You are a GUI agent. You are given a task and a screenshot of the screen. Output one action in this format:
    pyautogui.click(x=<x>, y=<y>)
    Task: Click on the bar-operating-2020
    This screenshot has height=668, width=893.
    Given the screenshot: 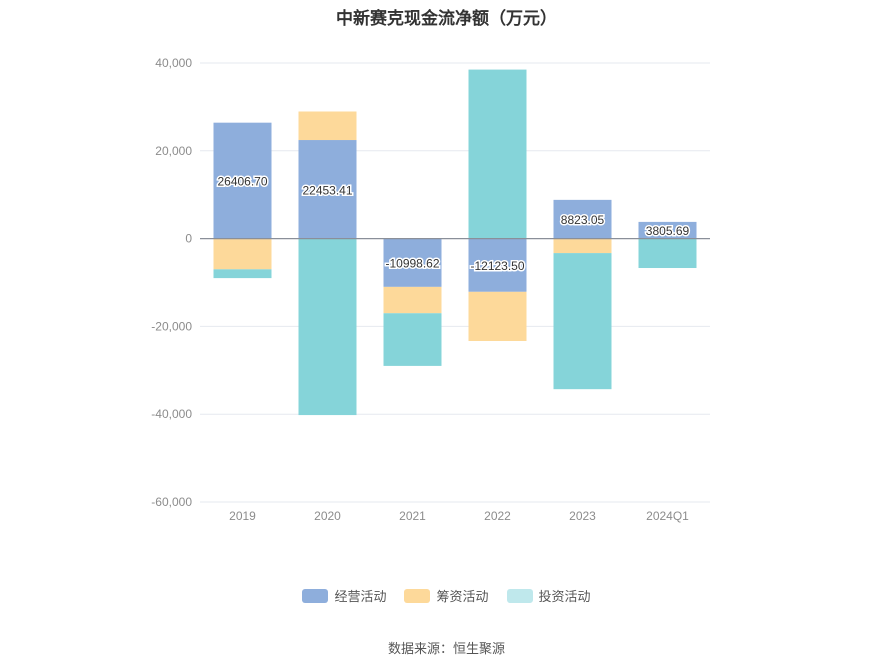 What is the action you would take?
    pyautogui.click(x=327, y=189)
    